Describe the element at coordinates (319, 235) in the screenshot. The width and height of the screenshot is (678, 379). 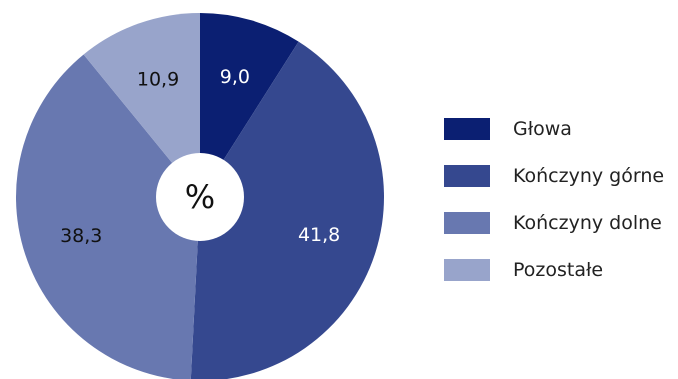
I see `slice-value-label-konczyny-gorne: 41,8` at that location.